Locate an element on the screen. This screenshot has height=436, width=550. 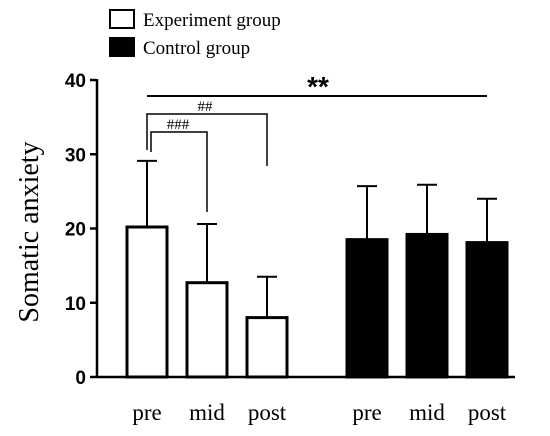
legend-swatch-control is located at coordinates (122, 47).